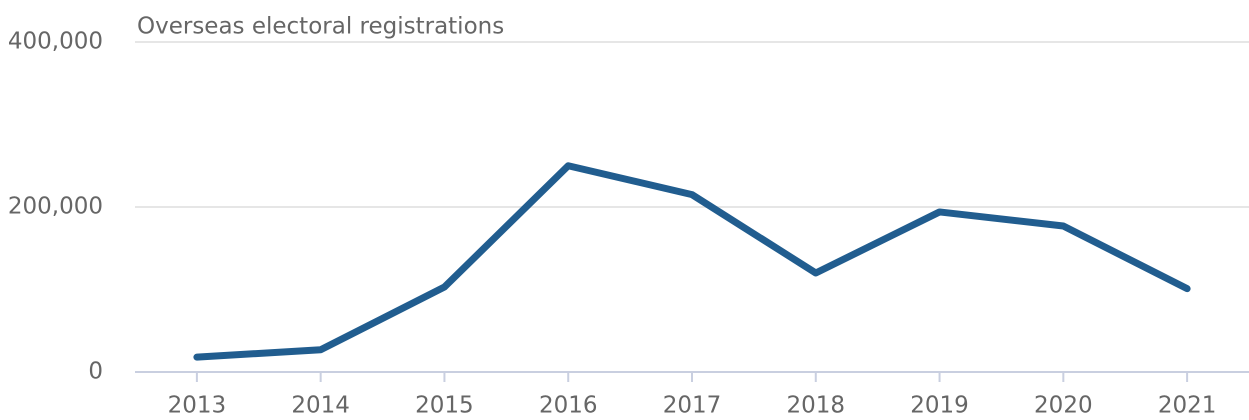  Describe the element at coordinates (1063, 406) in the screenshot. I see `x-tick-label: 2020` at that location.